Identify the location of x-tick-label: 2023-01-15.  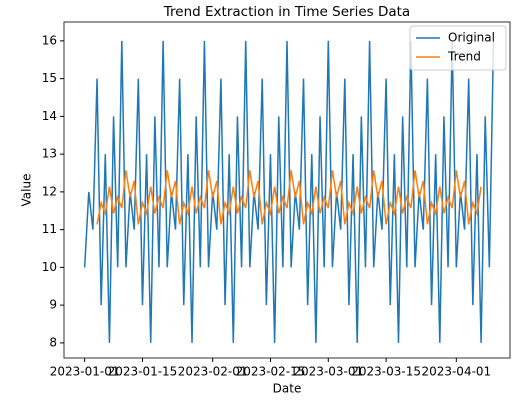
(143, 372).